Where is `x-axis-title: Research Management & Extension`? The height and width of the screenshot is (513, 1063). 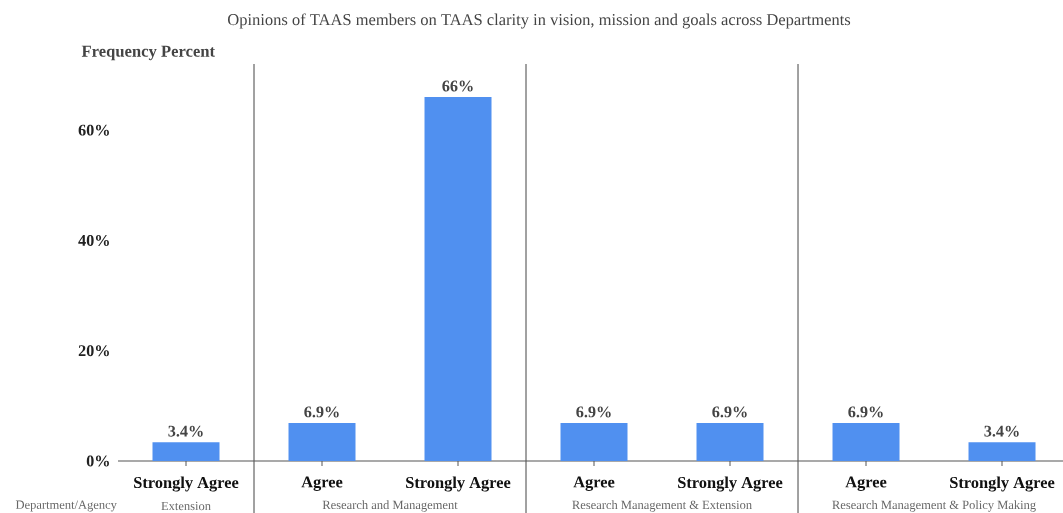 x-axis-title: Research Management & Extension is located at coordinates (662, 506).